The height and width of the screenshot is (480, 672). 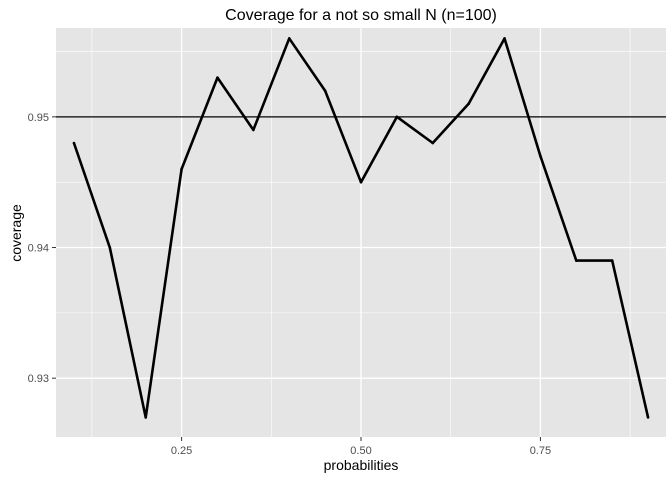 I want to click on x-axis-ticks: 0.25 0.50 0.75, so click(x=361, y=447).